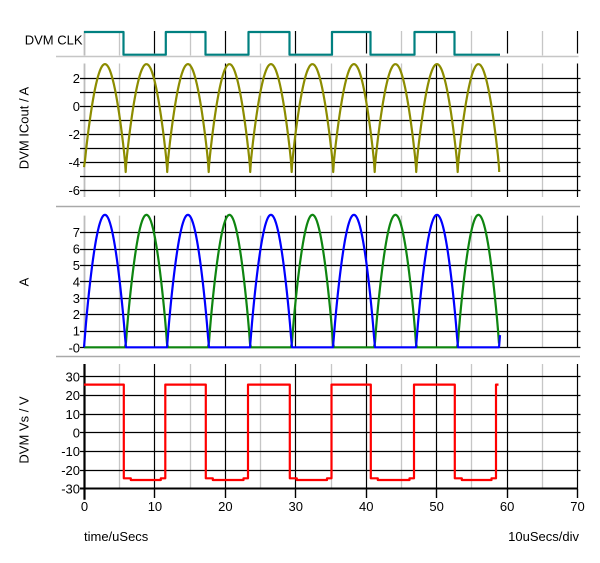 The width and height of the screenshot is (600, 563). Describe the element at coordinates (74, 347) in the screenshot. I see `svg-text: -0` at that location.